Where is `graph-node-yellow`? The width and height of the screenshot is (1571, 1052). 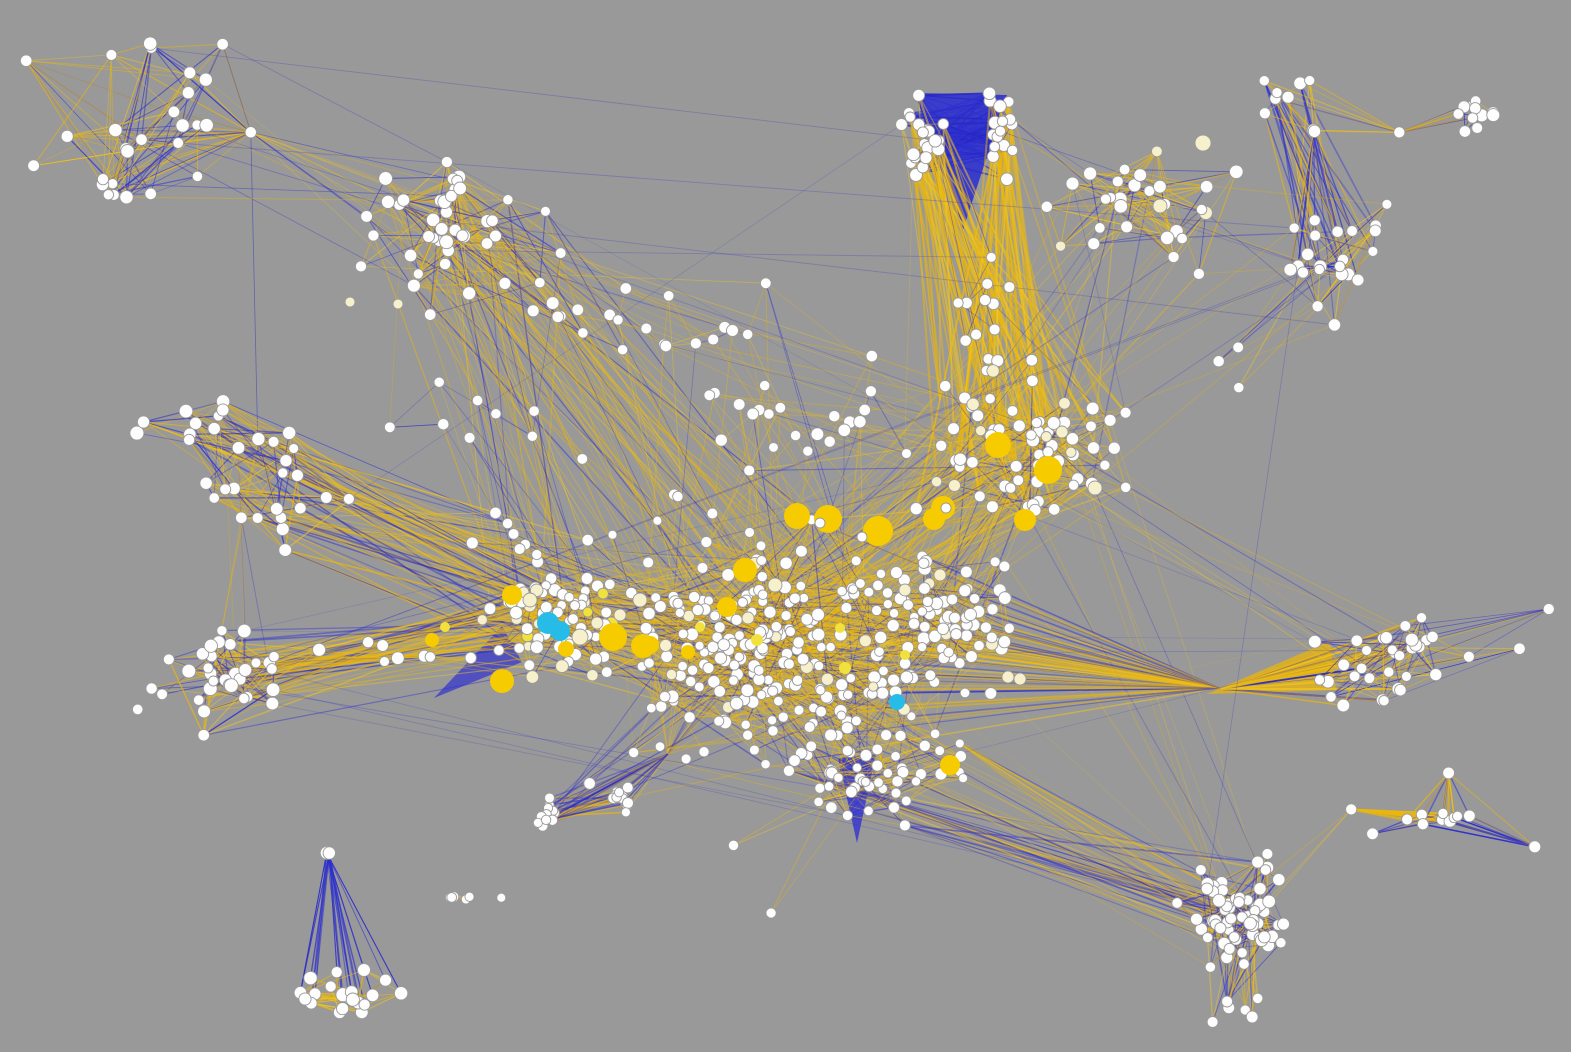
graph-node-yellow is located at coordinates (445, 627).